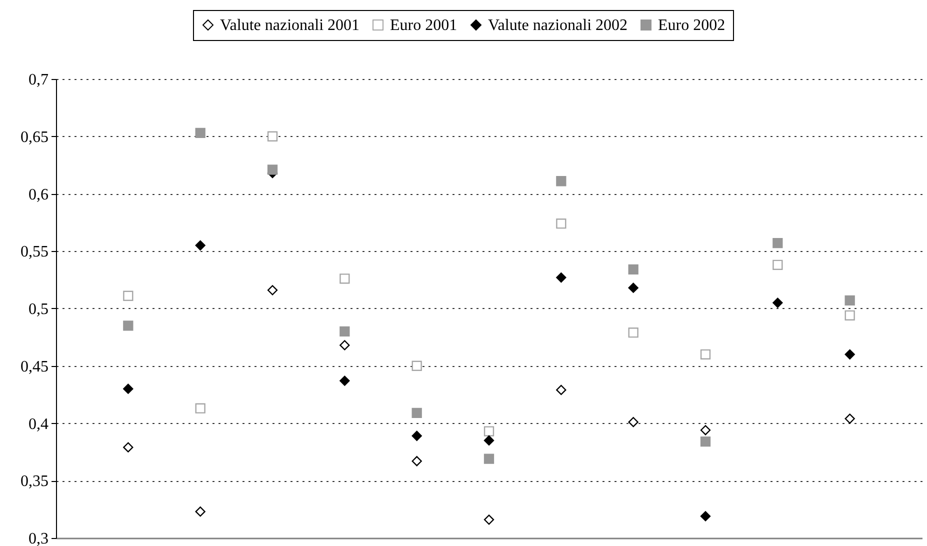 This screenshot has width=927, height=546. I want to click on y-tick-label: 0,6, so click(38, 195).